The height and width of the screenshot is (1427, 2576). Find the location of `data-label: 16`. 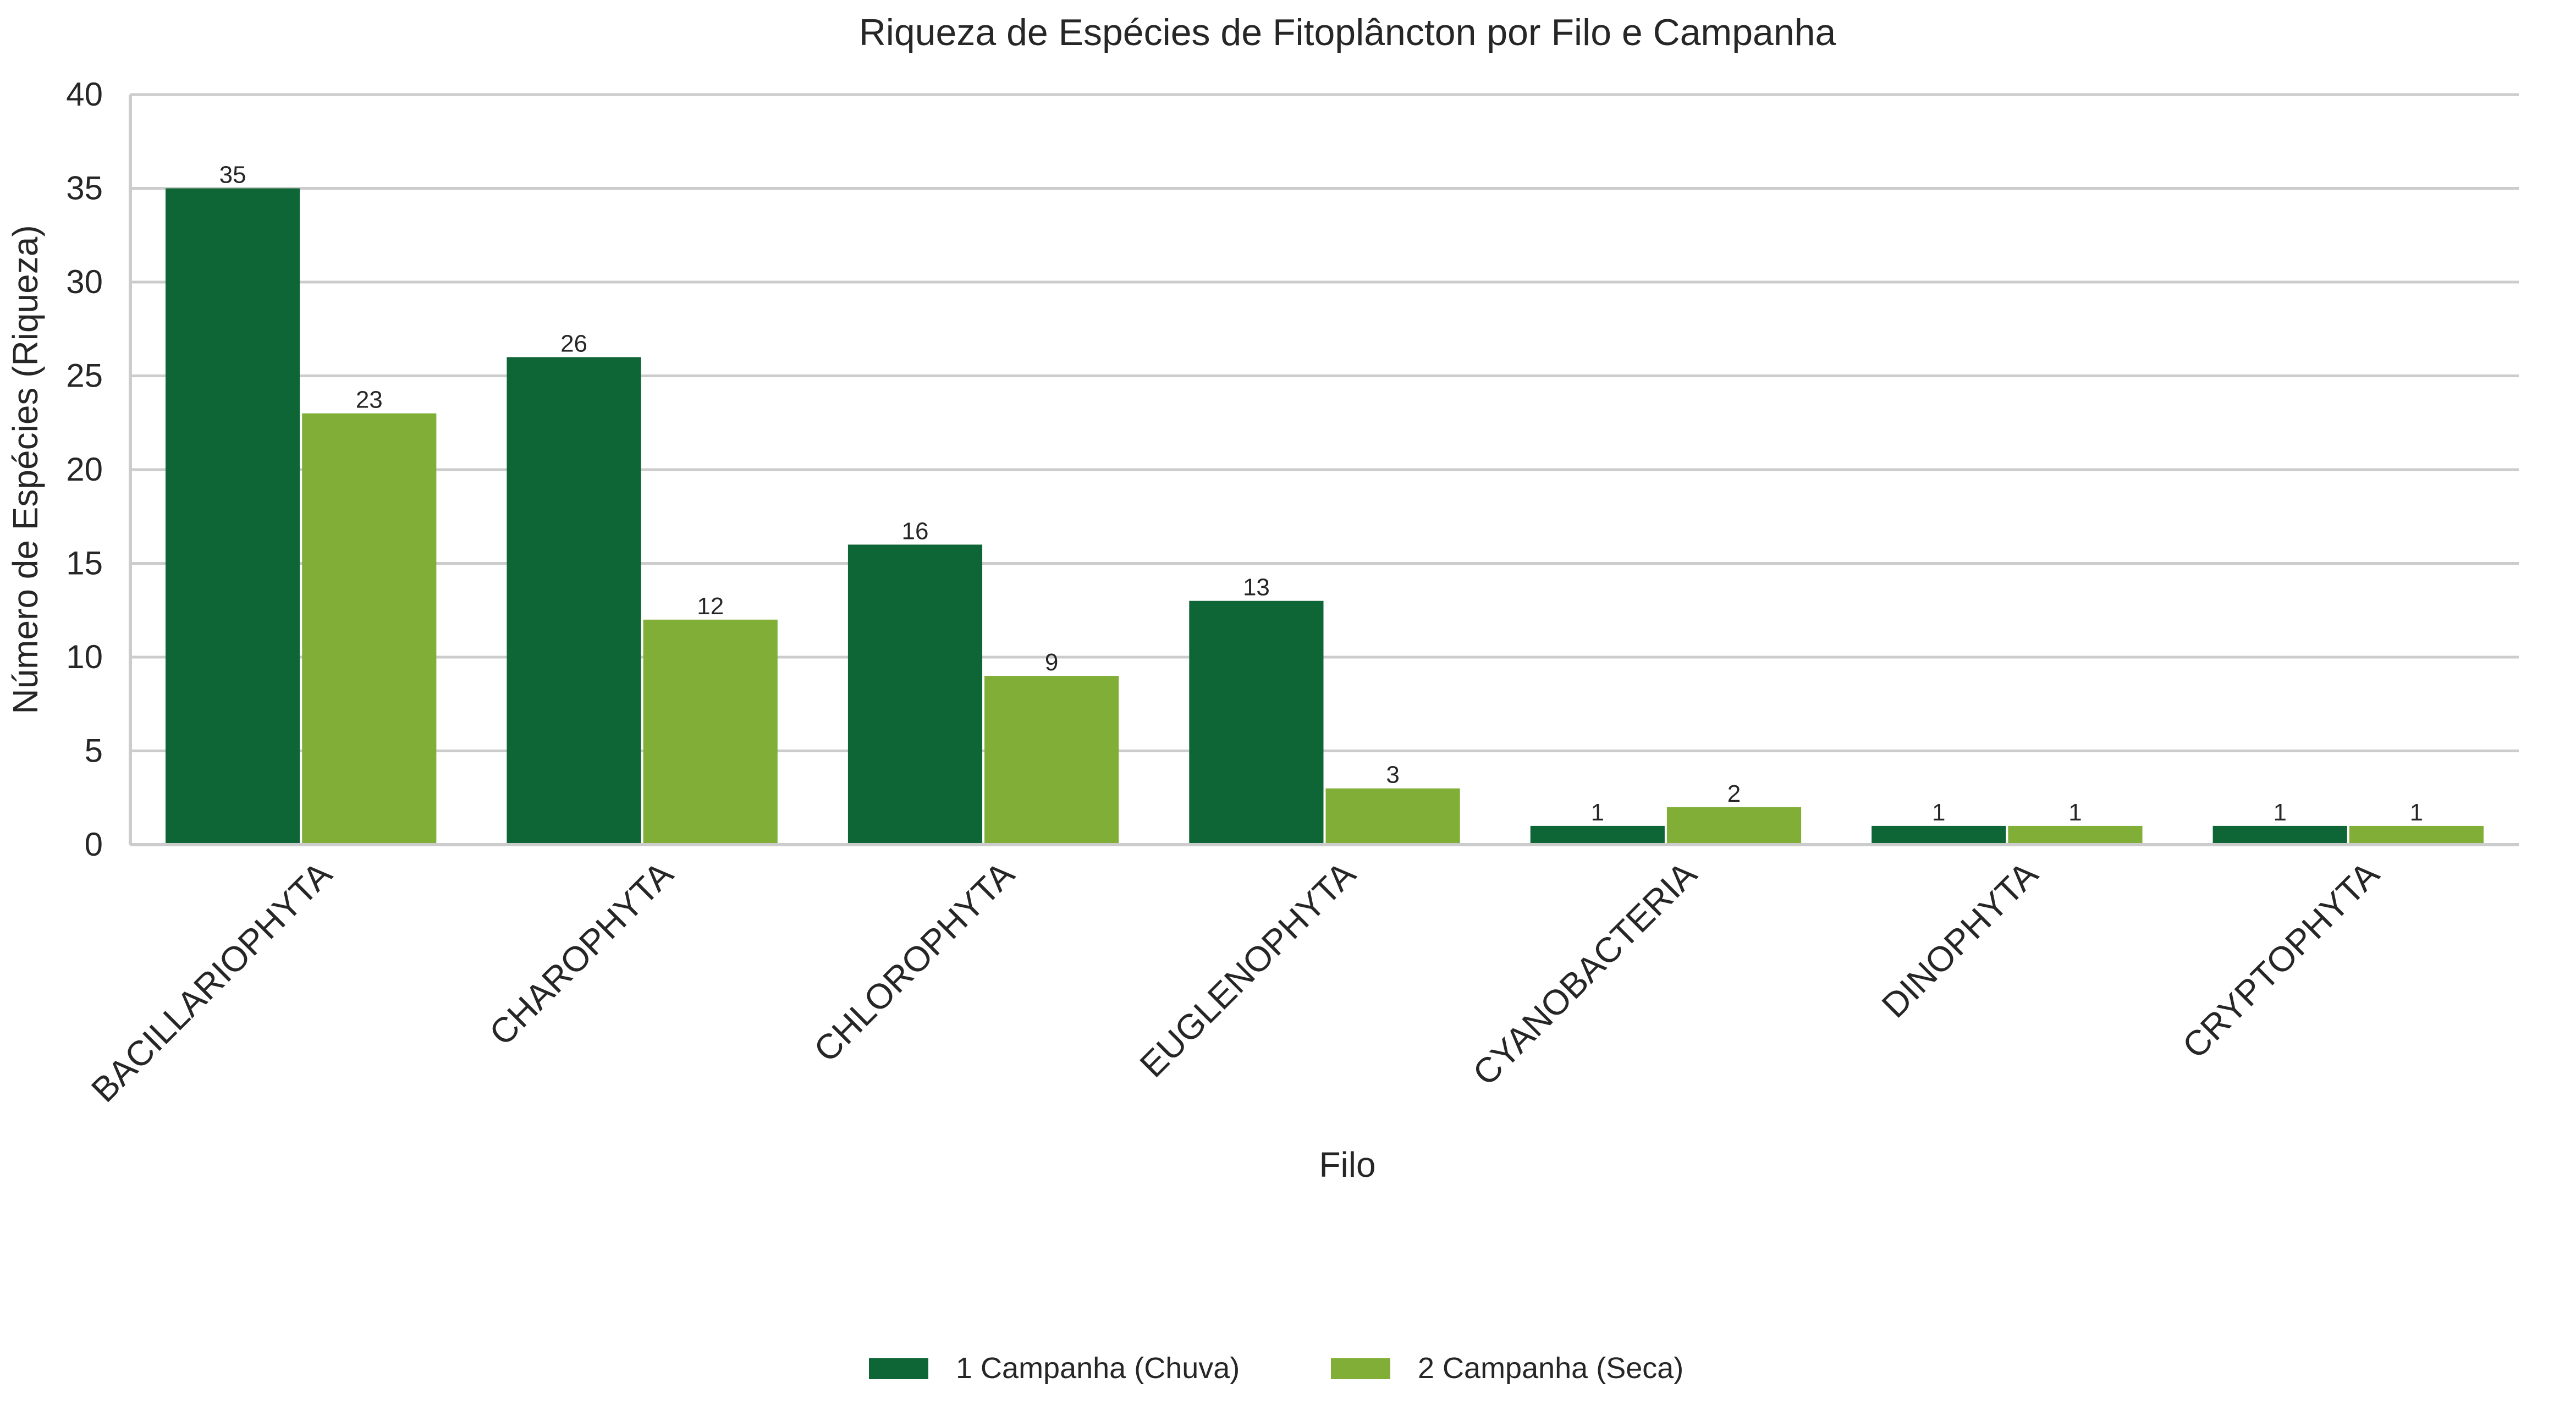

data-label: 16 is located at coordinates (915, 530).